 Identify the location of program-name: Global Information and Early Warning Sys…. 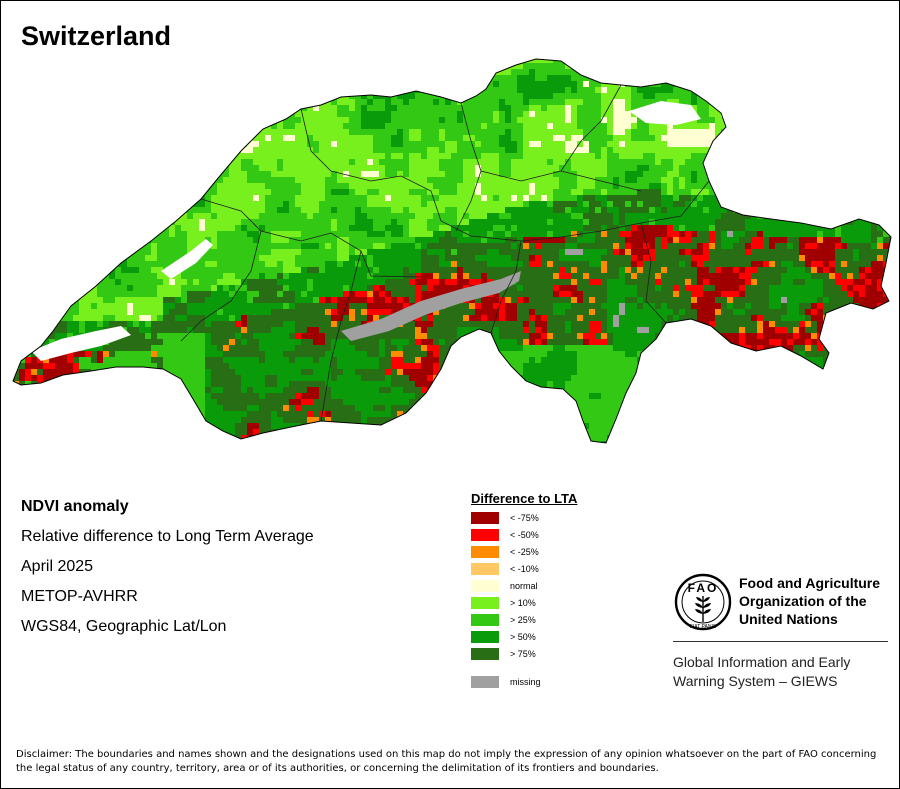
(761, 672).